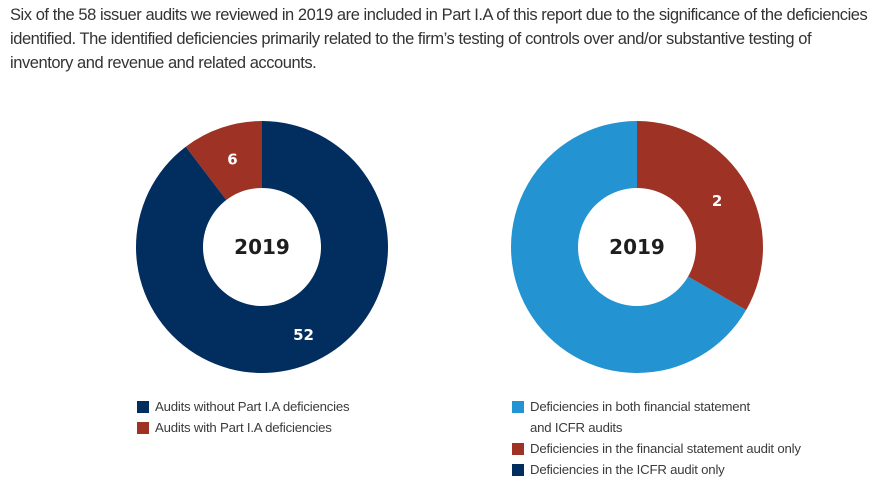 The height and width of the screenshot is (485, 872). I want to click on legend-label: Audits without Part I.A deficiencies, so click(252, 406).